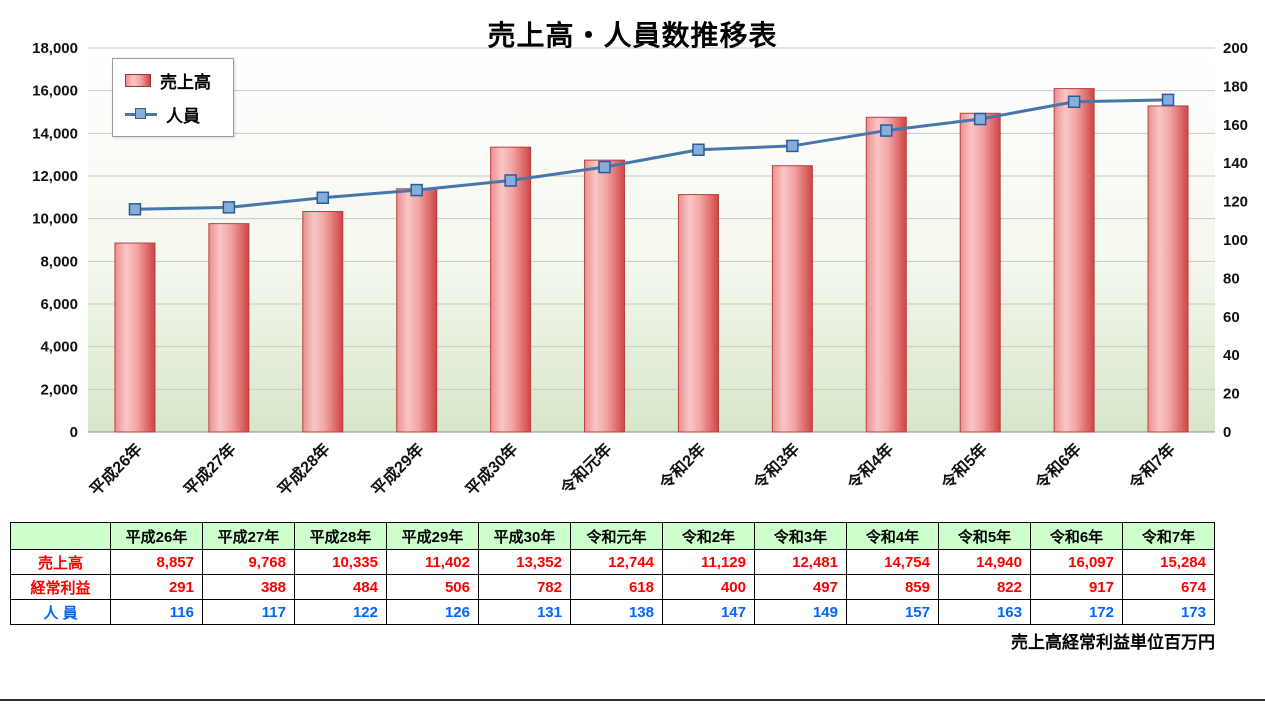 The width and height of the screenshot is (1265, 704). What do you see at coordinates (248, 587) in the screenshot?
I see `value-cell: 388` at bounding box center [248, 587].